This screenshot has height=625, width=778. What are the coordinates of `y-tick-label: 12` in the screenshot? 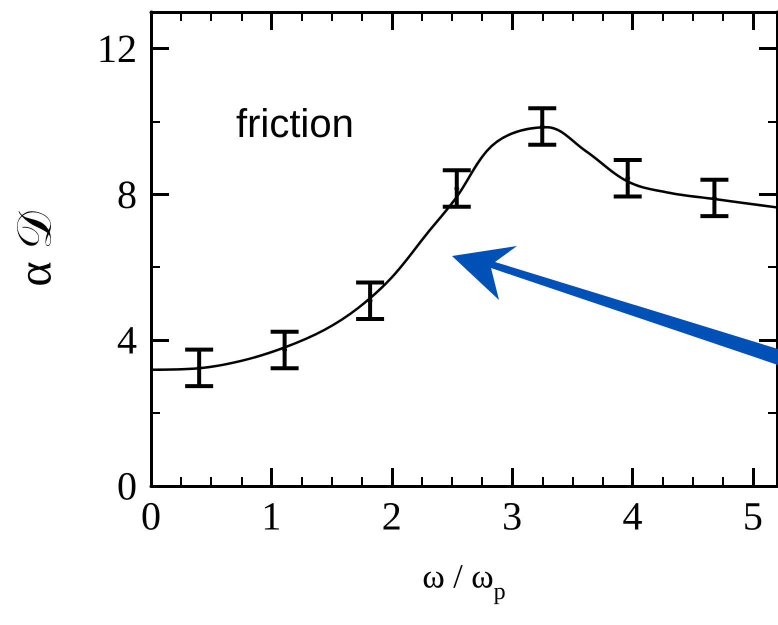 It's located at (117, 48).